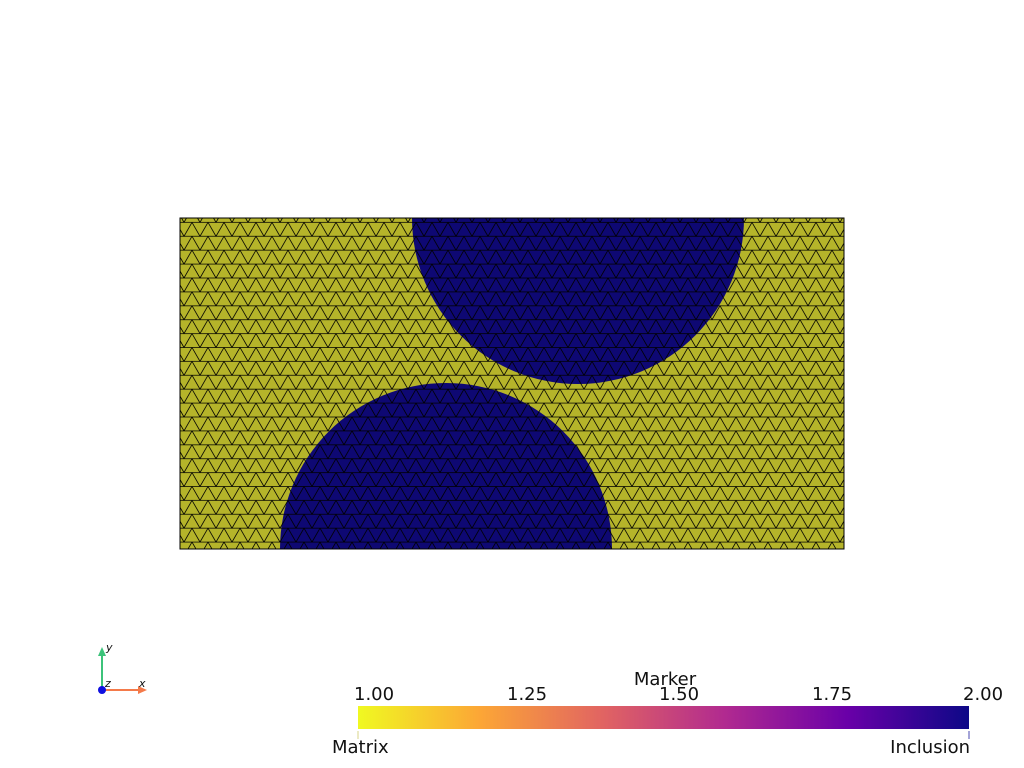  Describe the element at coordinates (122, 670) in the screenshot. I see `orientation-axes-widget` at that location.